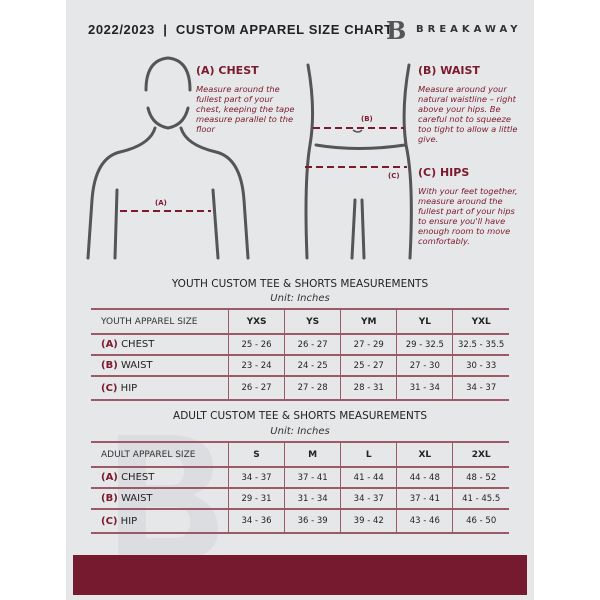  I want to click on youth-section-title: YOUTH CUSTOM TEE & SHORTS MEASUREMENTS, so click(300, 284).